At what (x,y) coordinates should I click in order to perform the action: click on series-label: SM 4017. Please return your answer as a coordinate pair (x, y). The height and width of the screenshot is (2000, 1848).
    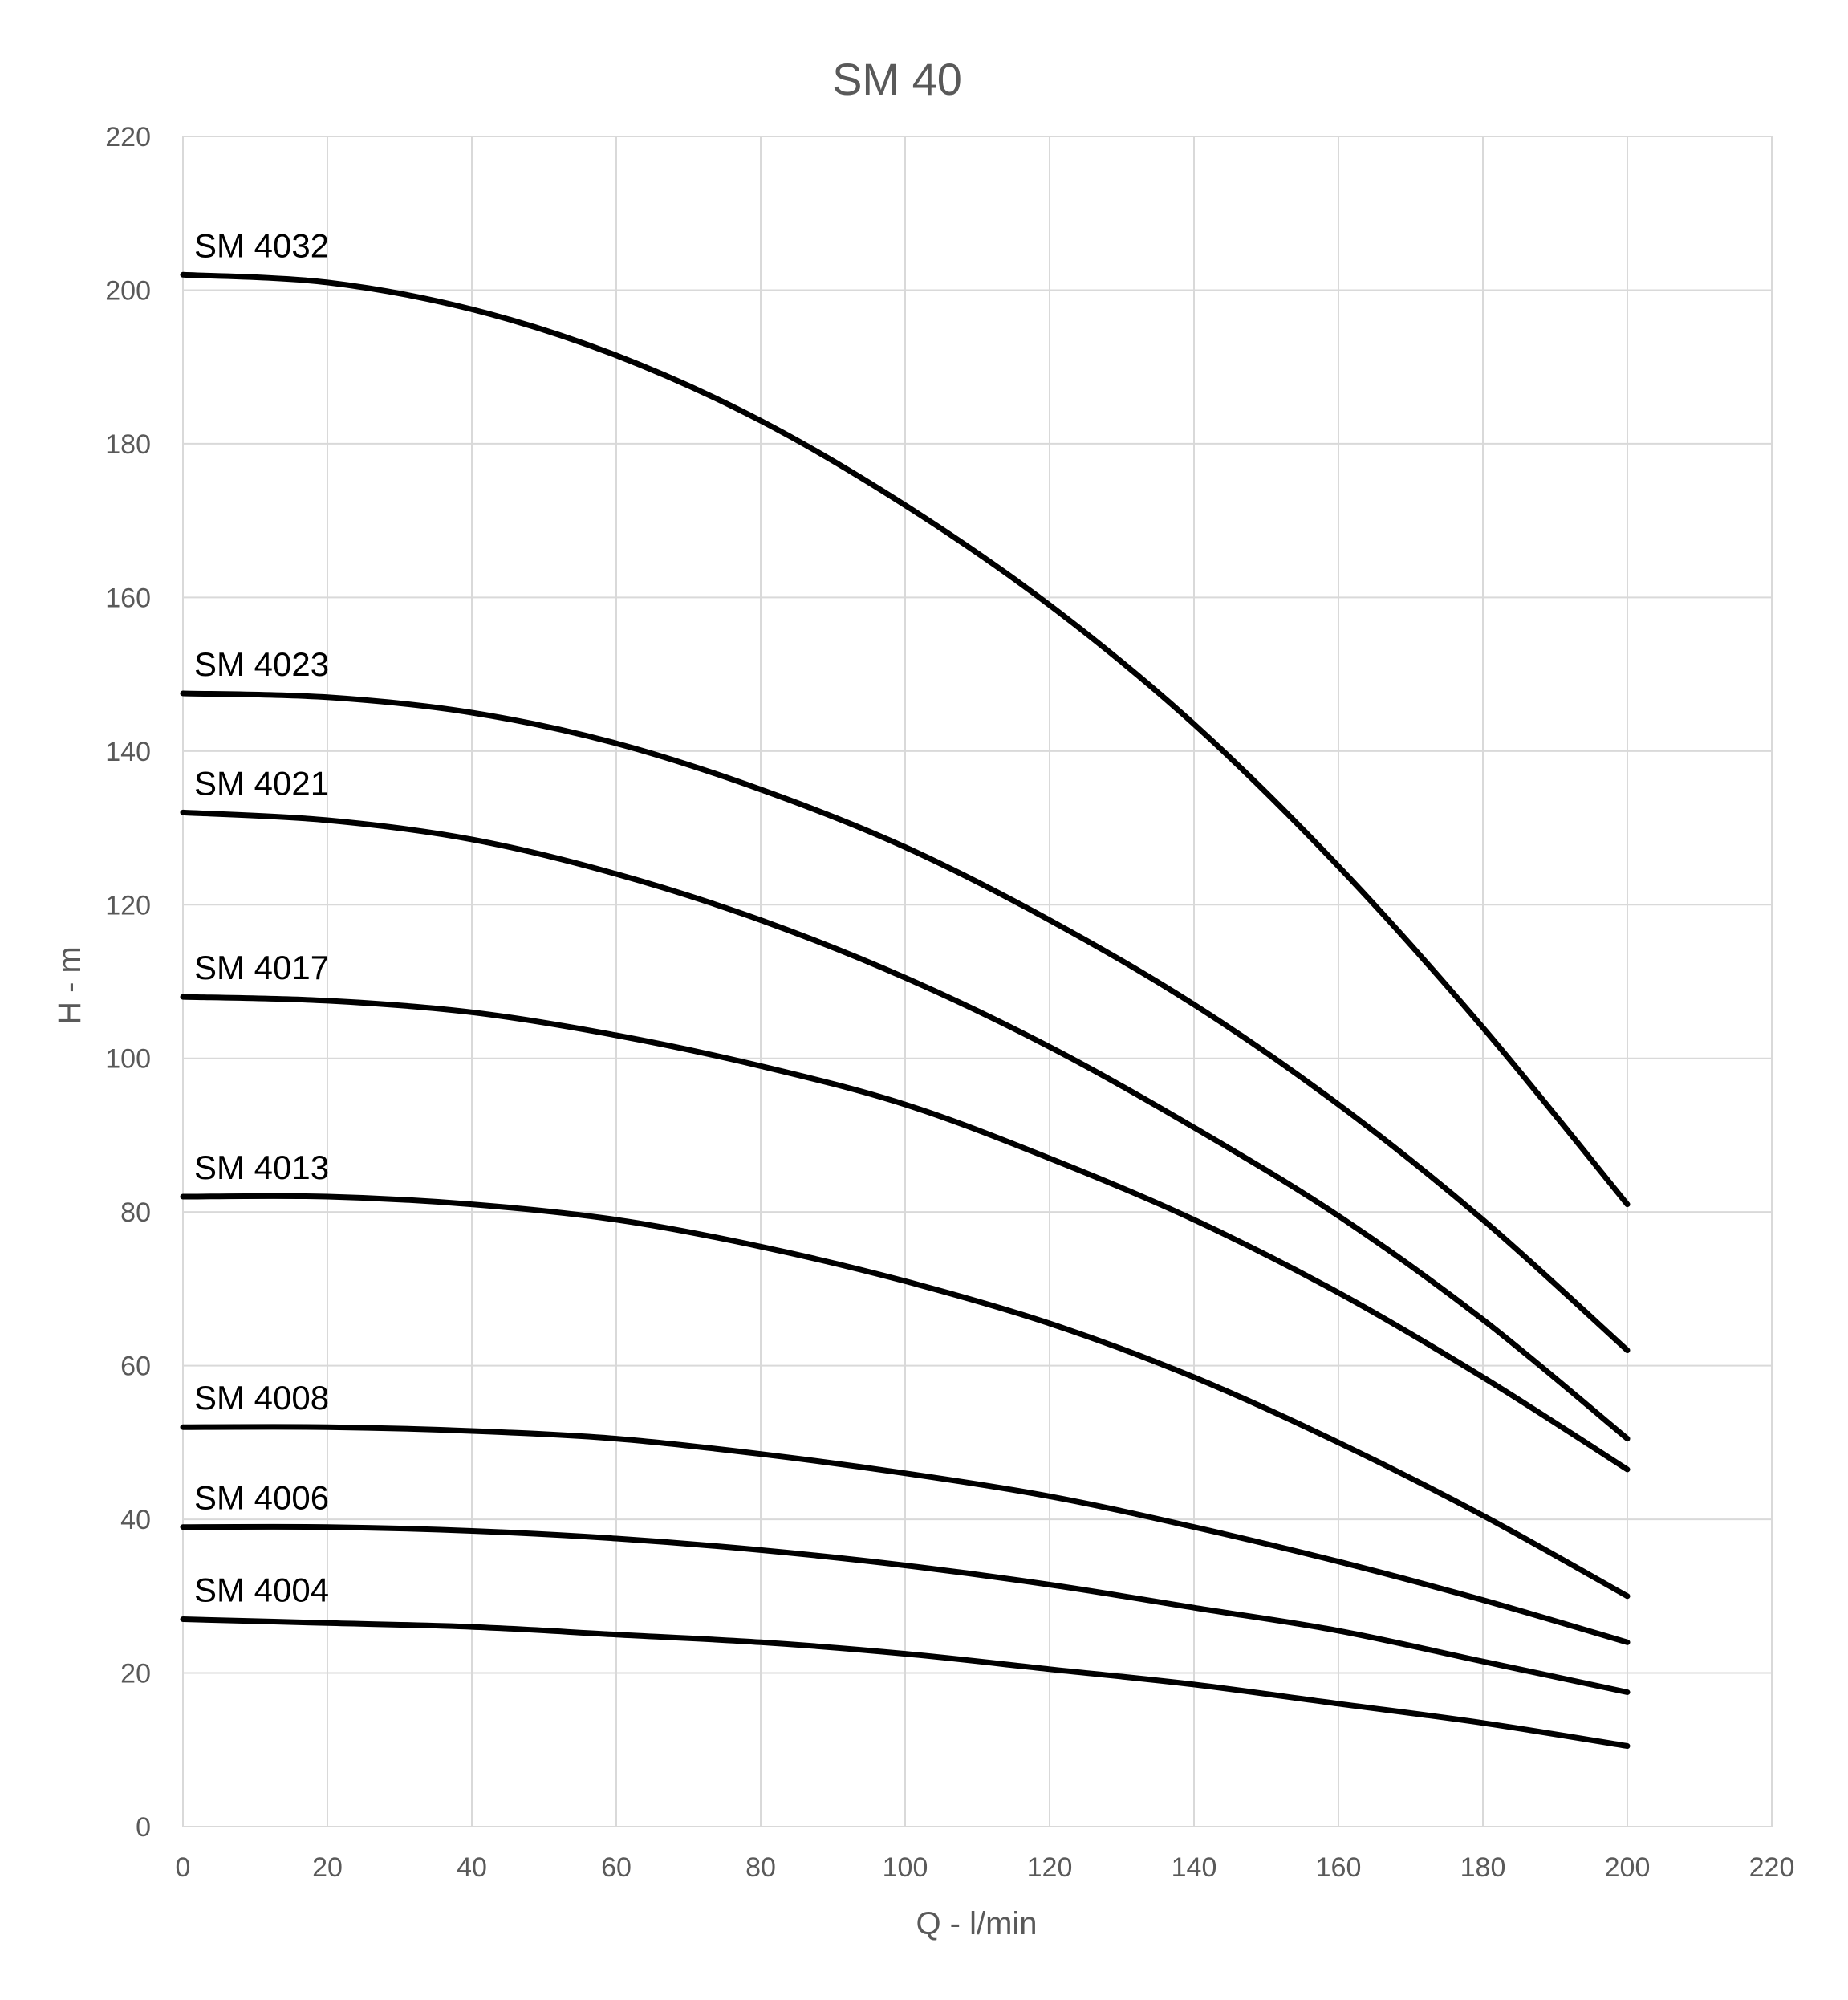
    Looking at the image, I should click on (261, 968).